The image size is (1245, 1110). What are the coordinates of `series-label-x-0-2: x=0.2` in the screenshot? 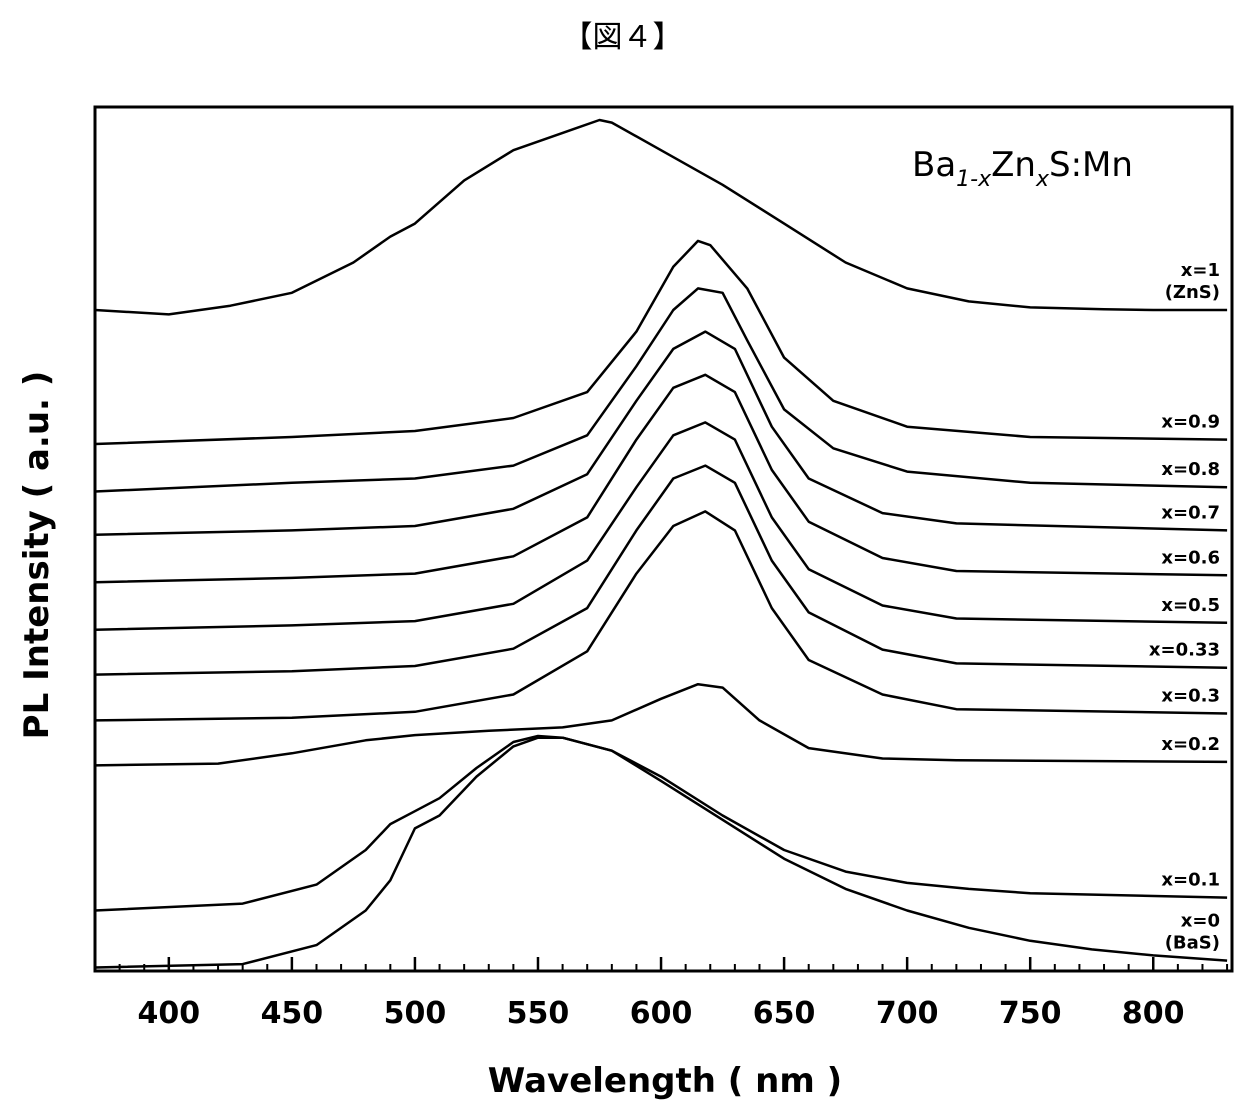 It's located at (1190, 744).